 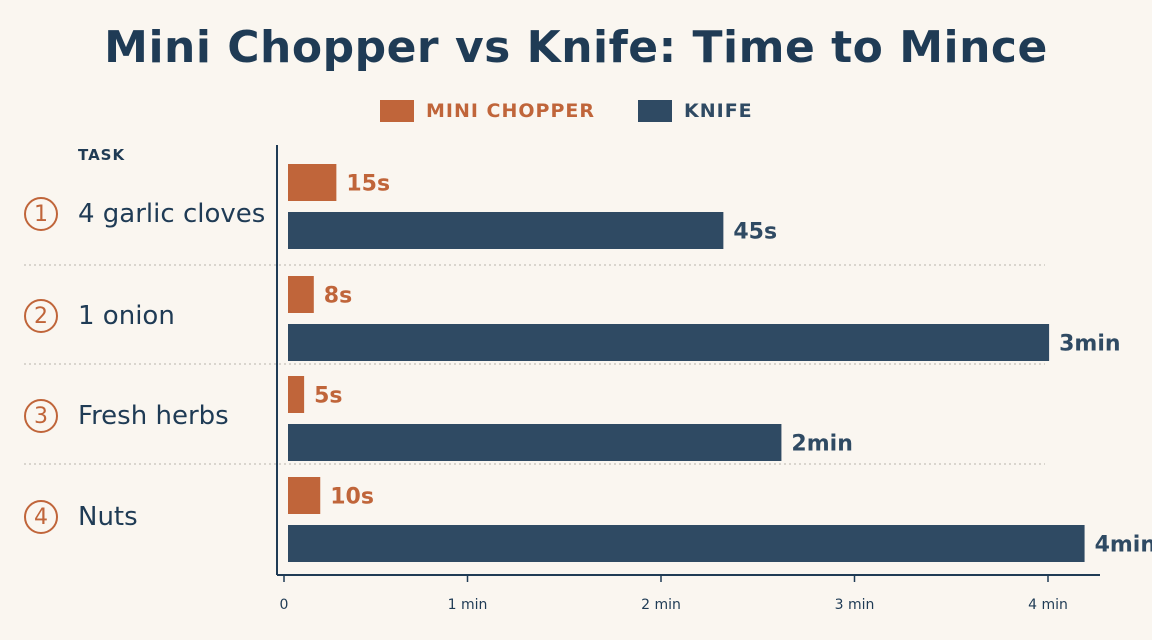 What do you see at coordinates (1123, 545) in the screenshot?
I see `data-label: 4min` at bounding box center [1123, 545].